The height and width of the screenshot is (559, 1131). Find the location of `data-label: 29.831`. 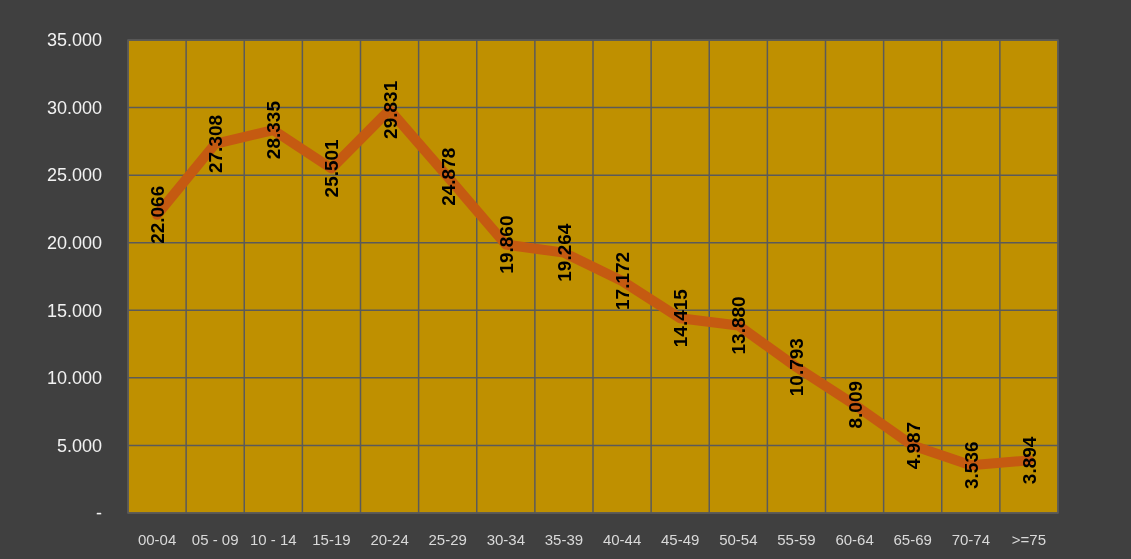

data-label: 29.831 is located at coordinates (390, 109).